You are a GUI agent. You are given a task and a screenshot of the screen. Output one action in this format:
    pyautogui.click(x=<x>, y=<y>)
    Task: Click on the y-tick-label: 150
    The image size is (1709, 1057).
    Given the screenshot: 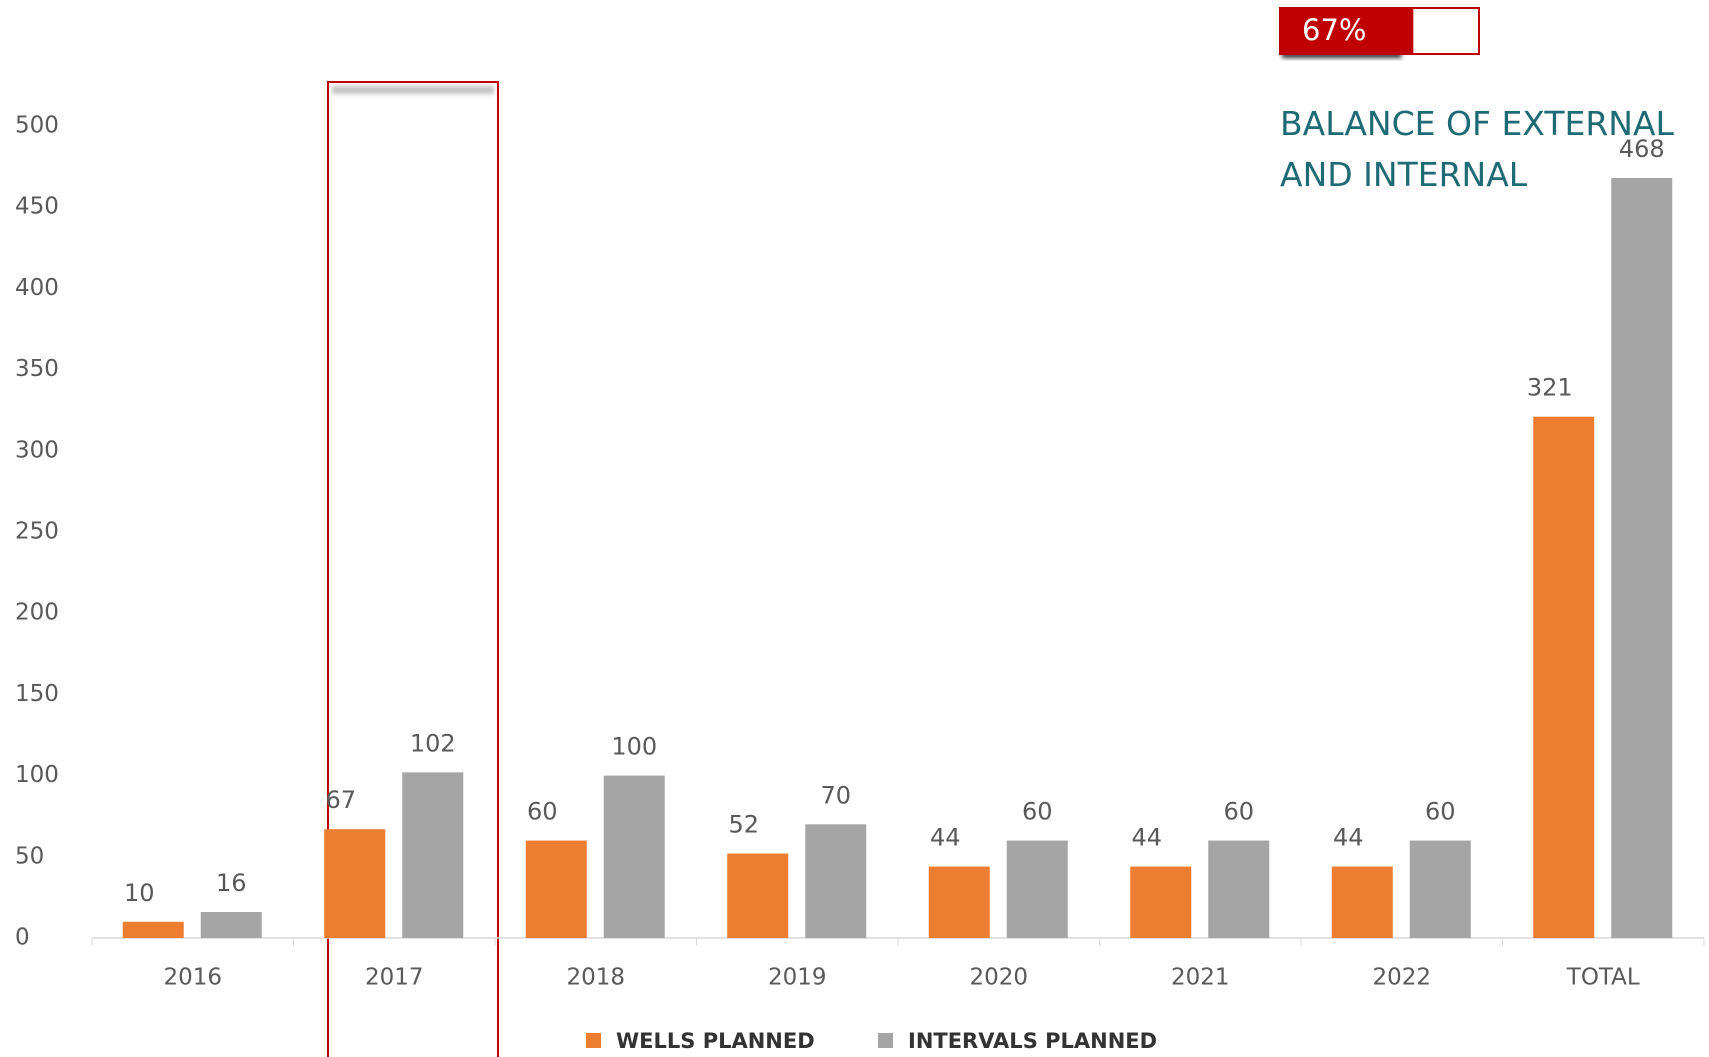 What is the action you would take?
    pyautogui.click(x=37, y=694)
    